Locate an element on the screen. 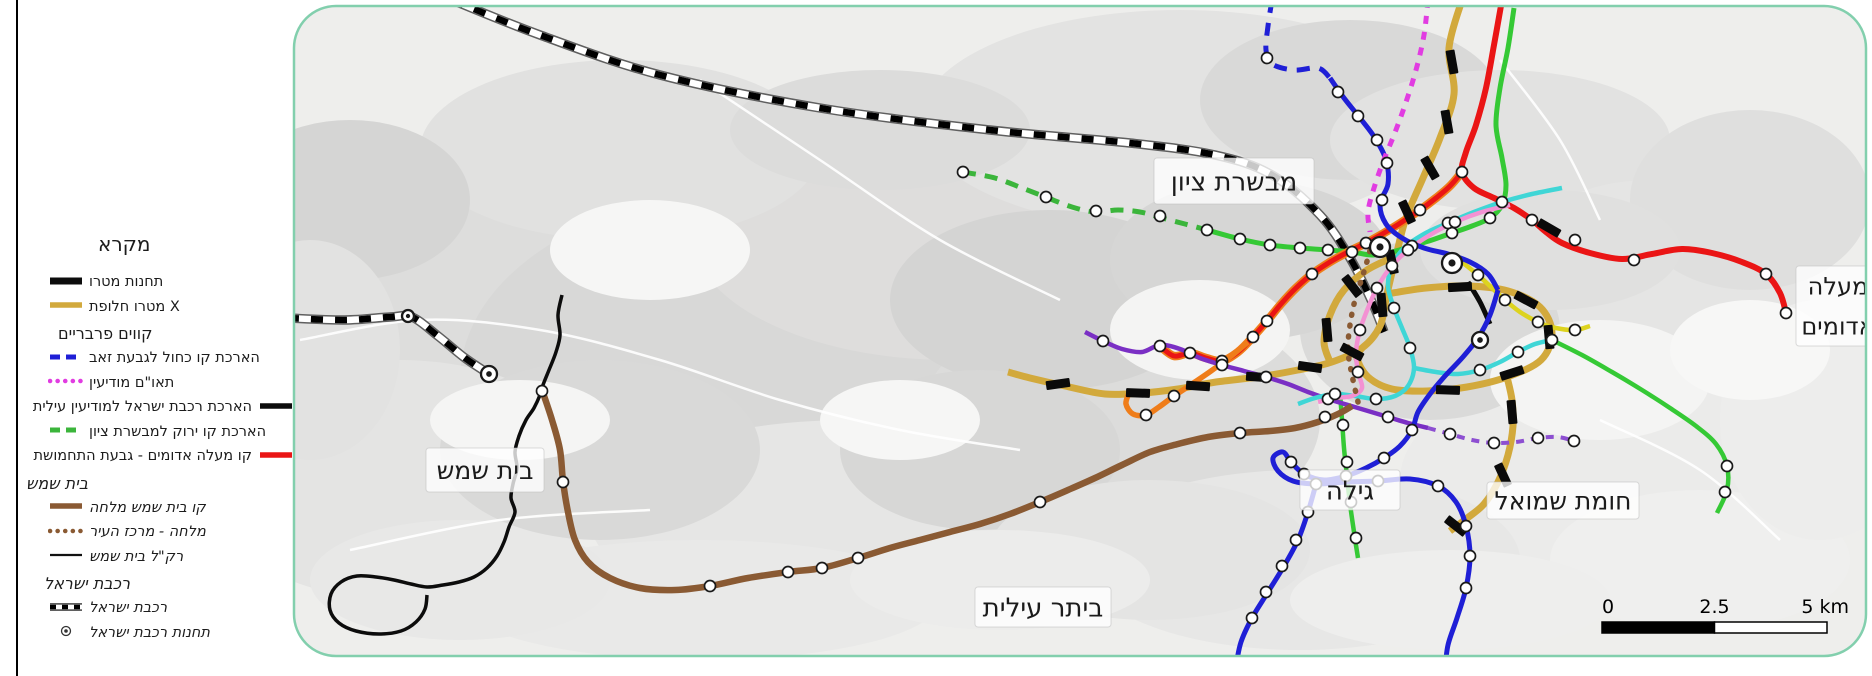 The height and width of the screenshot is (676, 1872). legend-item: תחנות רכבת ישראל is located at coordinates (156, 633).